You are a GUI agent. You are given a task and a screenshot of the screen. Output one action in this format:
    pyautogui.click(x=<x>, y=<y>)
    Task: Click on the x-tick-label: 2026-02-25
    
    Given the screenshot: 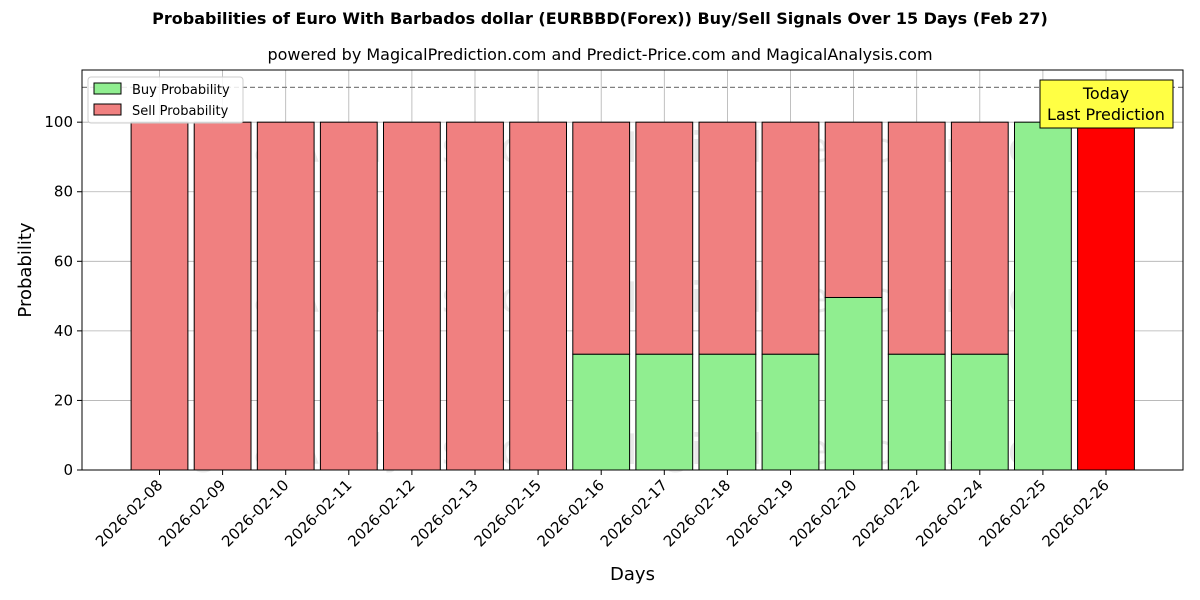 What is the action you would take?
    pyautogui.click(x=1012, y=513)
    